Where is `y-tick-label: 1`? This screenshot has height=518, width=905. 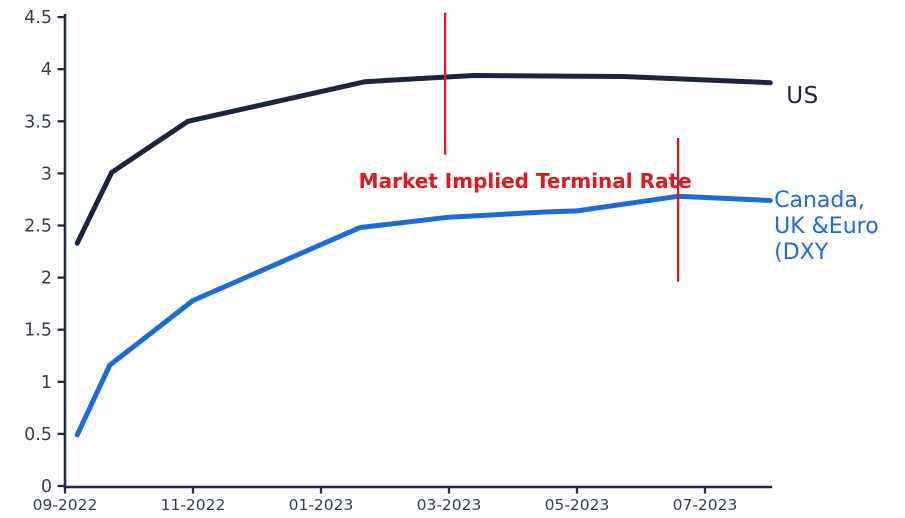
y-tick-label: 1 is located at coordinates (46, 383).